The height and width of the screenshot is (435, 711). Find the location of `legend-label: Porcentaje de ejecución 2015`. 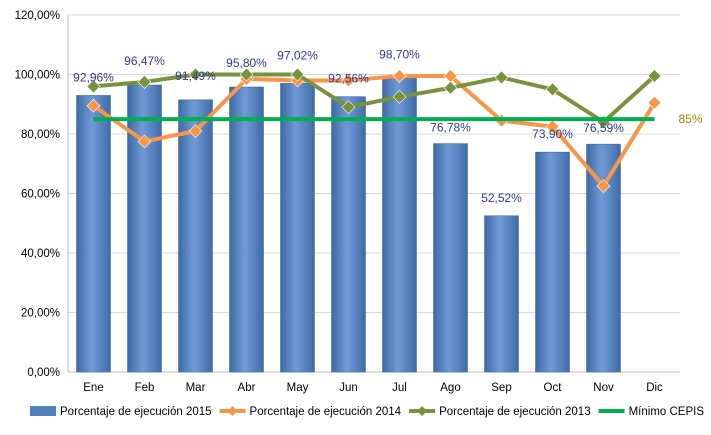

legend-label: Porcentaje de ejecución 2015 is located at coordinates (136, 412).